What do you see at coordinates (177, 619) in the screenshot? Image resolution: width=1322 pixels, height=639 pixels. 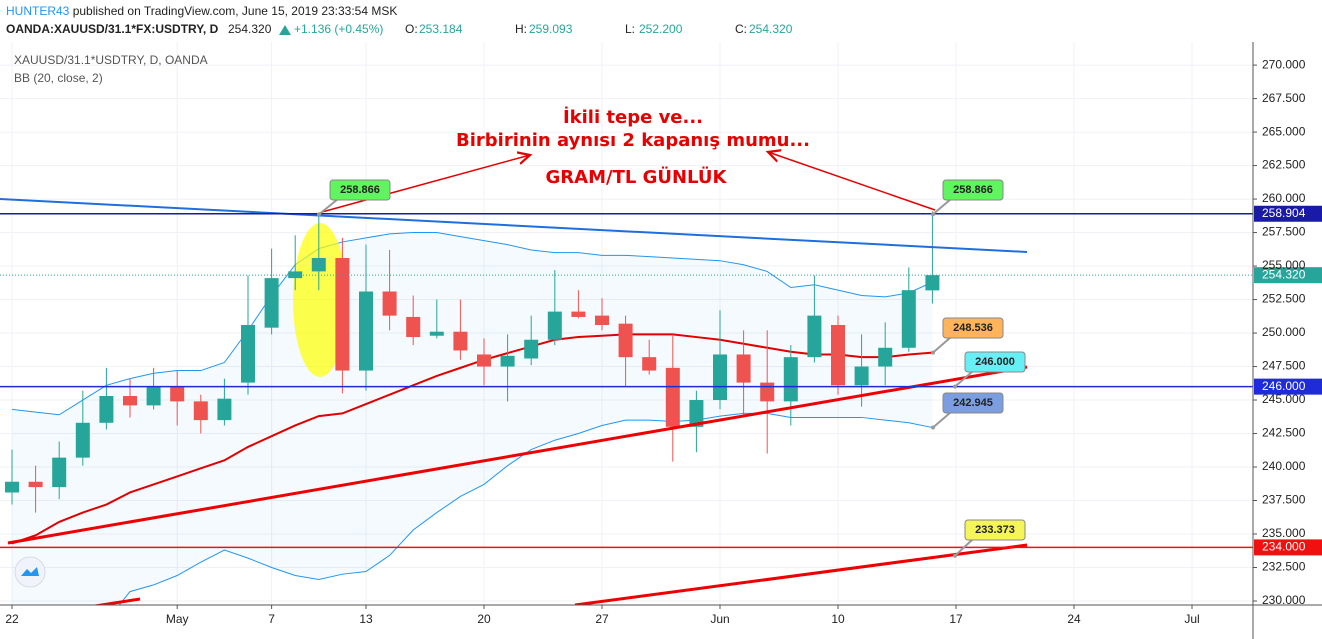 I see `x-tick-label: May` at bounding box center [177, 619].